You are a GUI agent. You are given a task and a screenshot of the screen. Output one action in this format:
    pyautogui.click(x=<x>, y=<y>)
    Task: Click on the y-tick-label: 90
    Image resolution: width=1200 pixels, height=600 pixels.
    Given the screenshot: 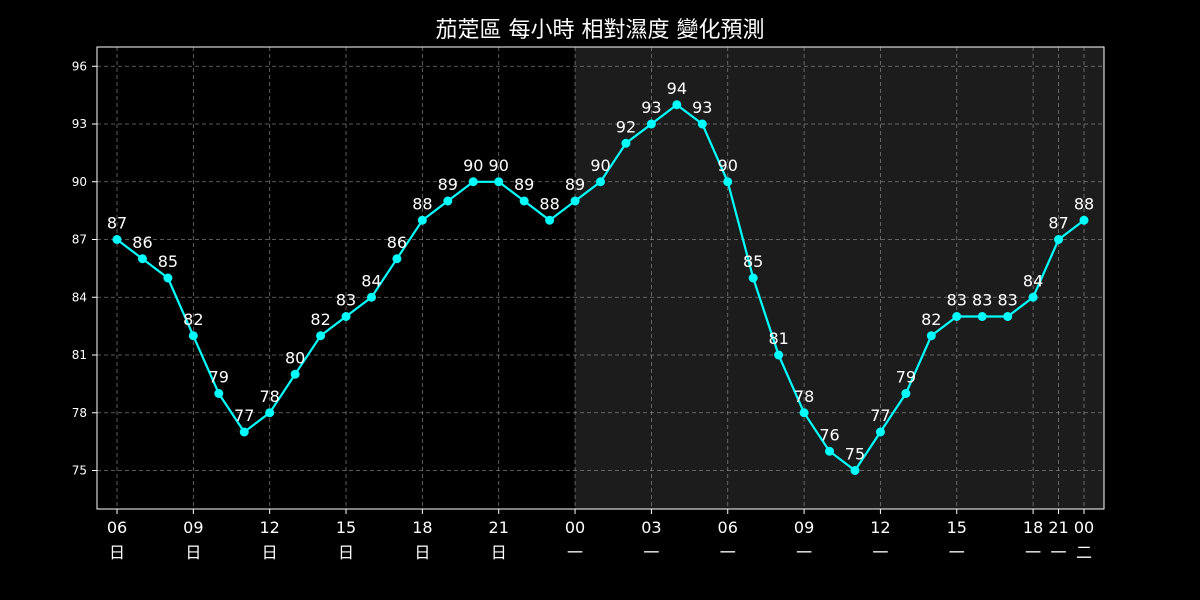 What is the action you would take?
    pyautogui.click(x=79, y=182)
    